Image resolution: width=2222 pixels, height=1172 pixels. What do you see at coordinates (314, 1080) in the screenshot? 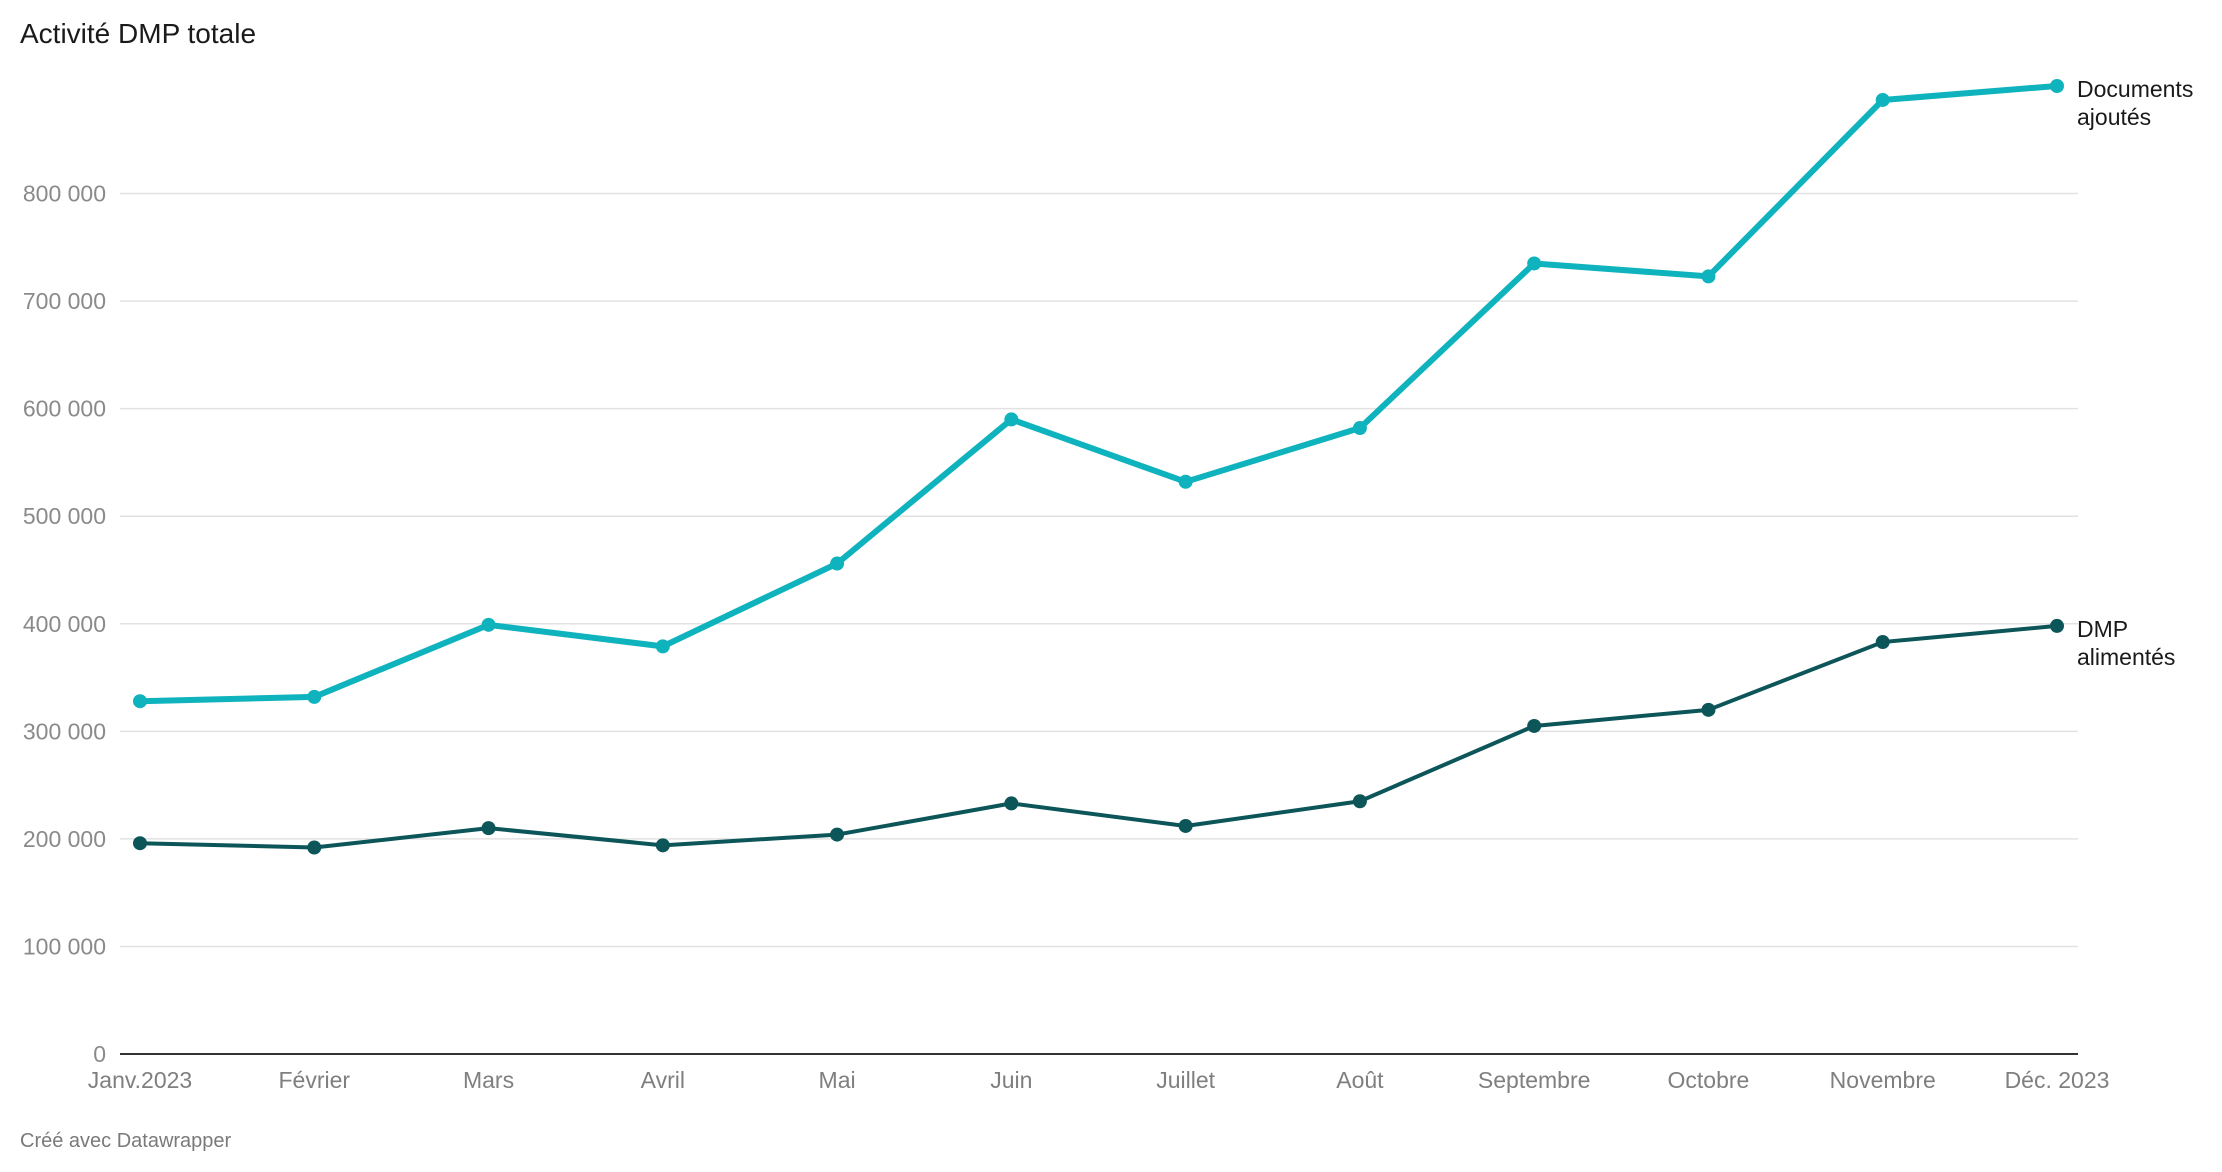
I see `x-tick-label: Février` at bounding box center [314, 1080].